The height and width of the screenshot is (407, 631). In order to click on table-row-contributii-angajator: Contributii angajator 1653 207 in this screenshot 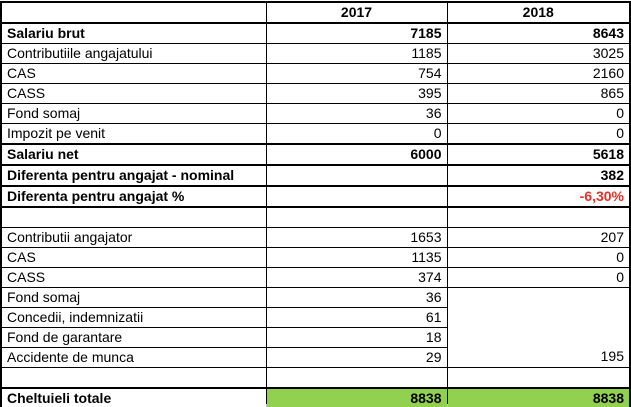, I will do `click(315, 237)`.